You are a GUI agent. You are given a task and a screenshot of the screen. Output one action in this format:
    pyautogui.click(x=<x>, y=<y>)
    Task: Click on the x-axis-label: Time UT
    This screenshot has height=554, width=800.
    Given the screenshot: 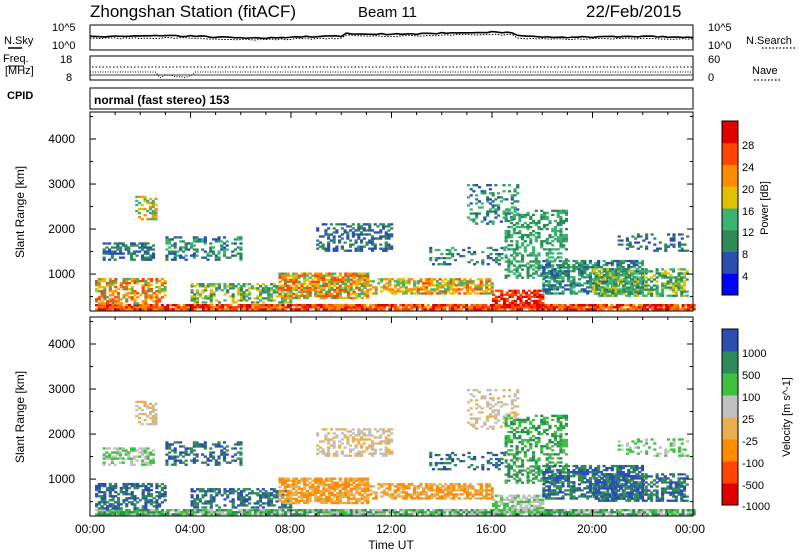 What is the action you would take?
    pyautogui.click(x=391, y=545)
    